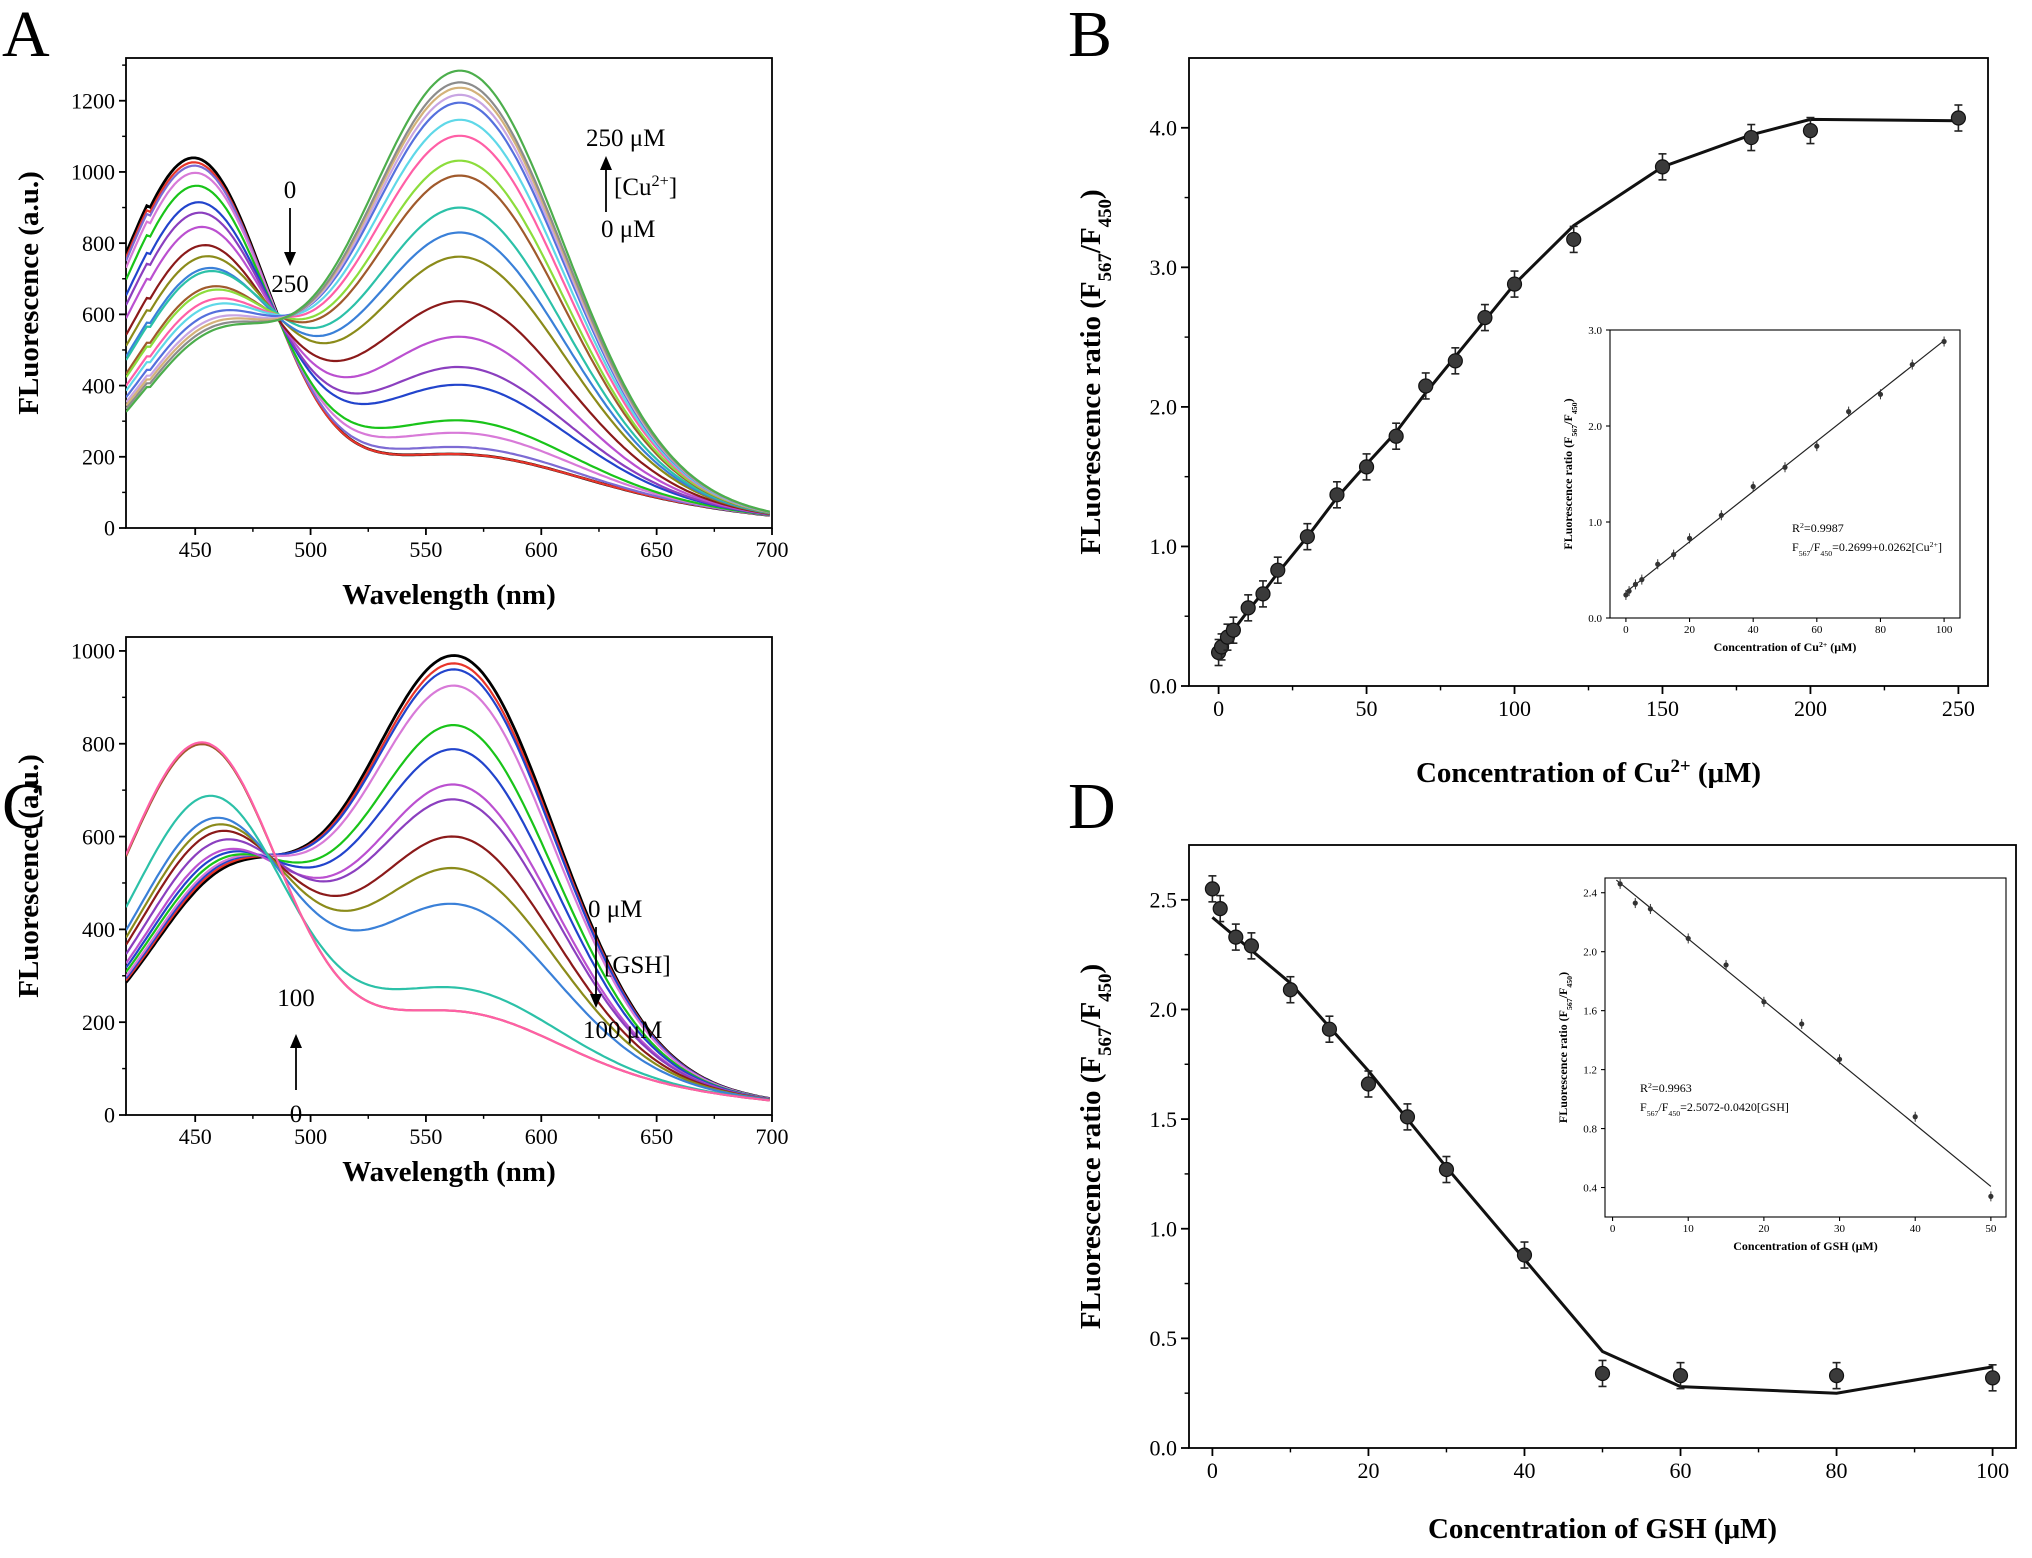 This screenshot has width=2032, height=1558. I want to click on fit-line, so click(1602, 1155).